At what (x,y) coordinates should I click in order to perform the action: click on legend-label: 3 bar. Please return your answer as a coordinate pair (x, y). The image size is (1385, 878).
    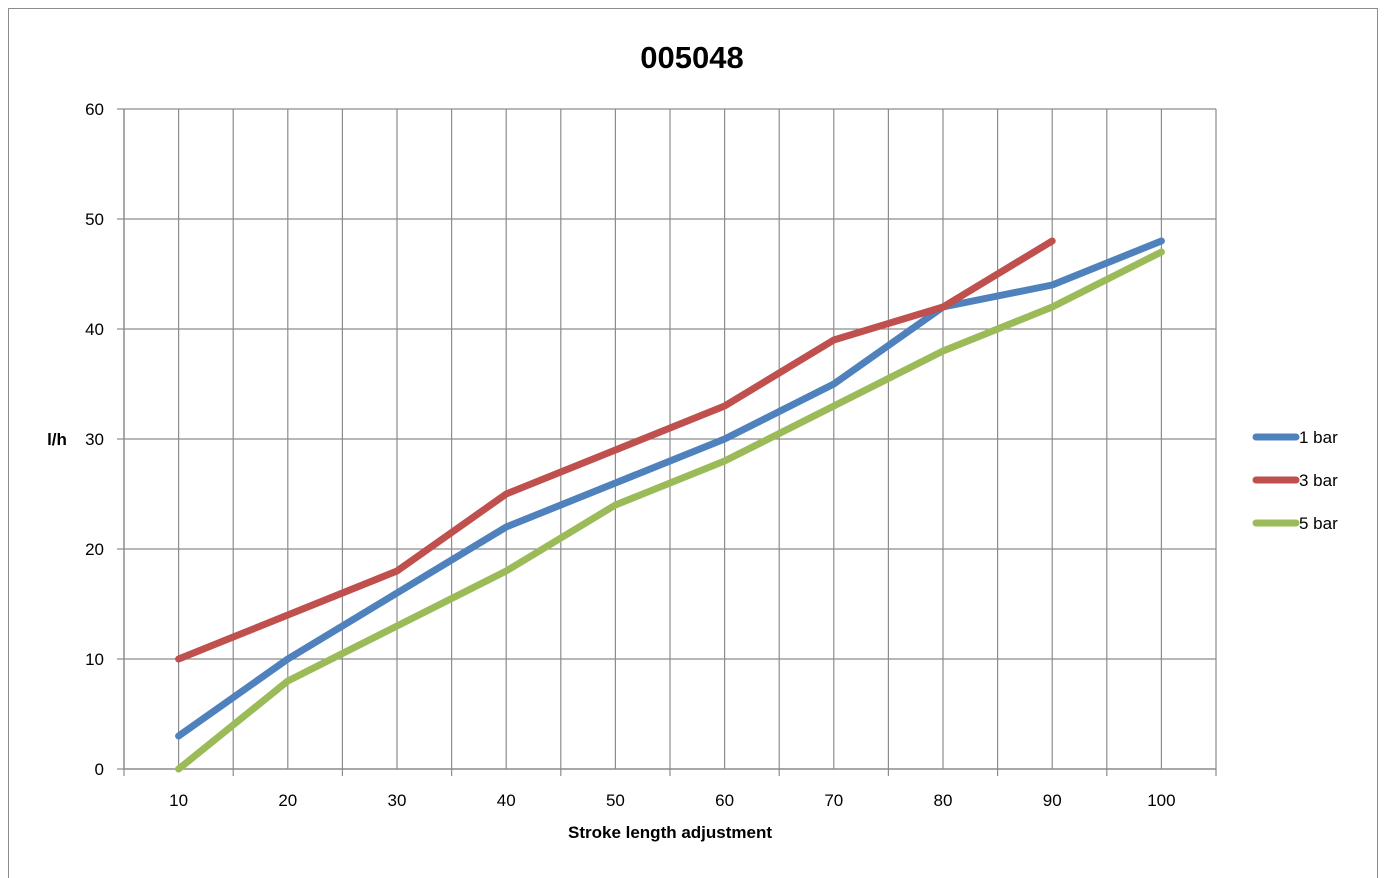
    Looking at the image, I should click on (1318, 480).